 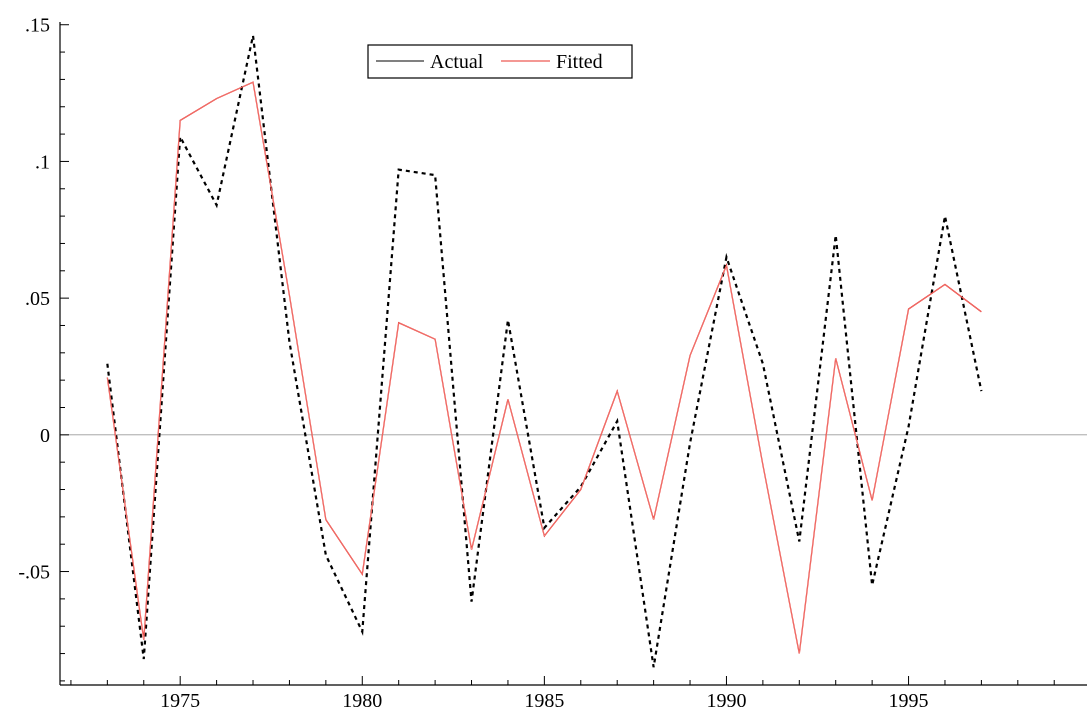 I want to click on legend: Actual Fitted, so click(x=500, y=61).